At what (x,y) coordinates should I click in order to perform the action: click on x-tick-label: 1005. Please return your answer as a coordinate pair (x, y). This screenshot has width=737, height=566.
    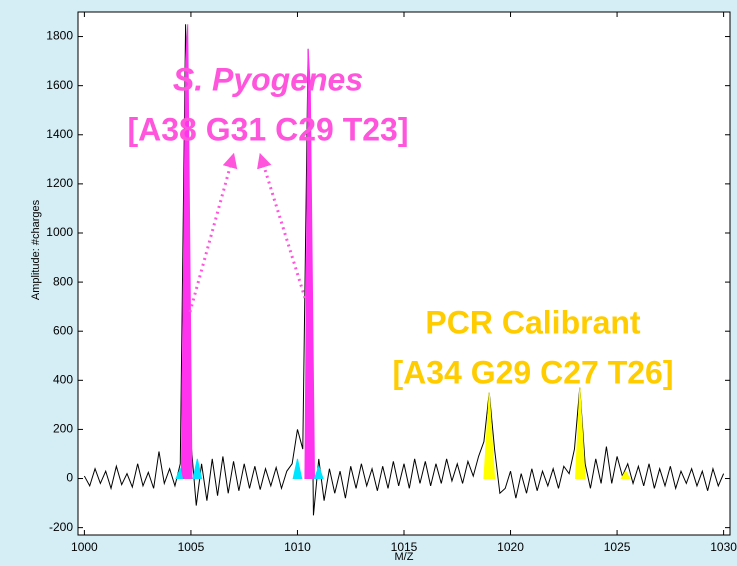
    Looking at the image, I should click on (191, 547).